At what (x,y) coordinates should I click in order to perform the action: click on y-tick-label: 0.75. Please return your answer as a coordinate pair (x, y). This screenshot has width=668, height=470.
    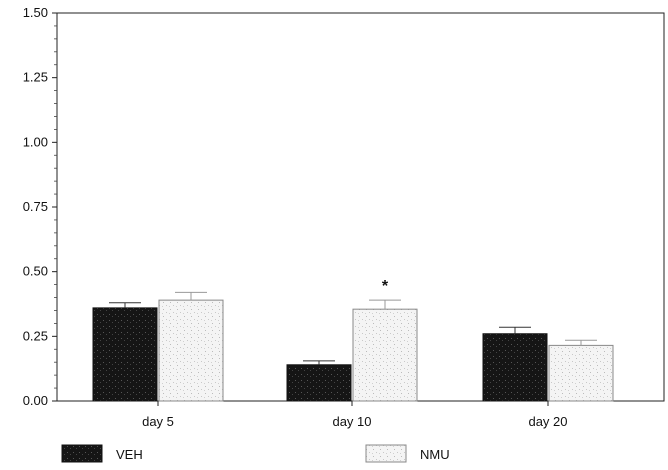
    Looking at the image, I should click on (35, 206).